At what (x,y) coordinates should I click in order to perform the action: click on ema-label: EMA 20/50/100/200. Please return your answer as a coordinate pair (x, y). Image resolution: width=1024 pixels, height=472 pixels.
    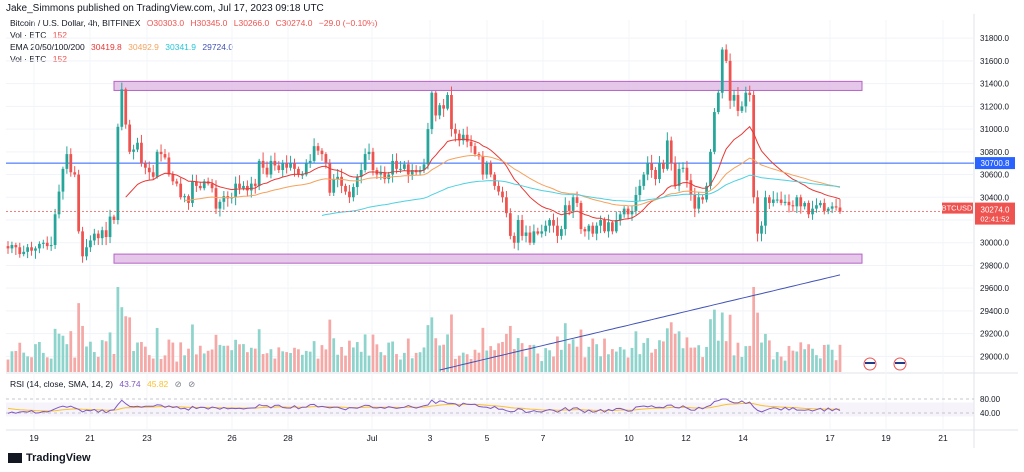
    Looking at the image, I should click on (47, 47).